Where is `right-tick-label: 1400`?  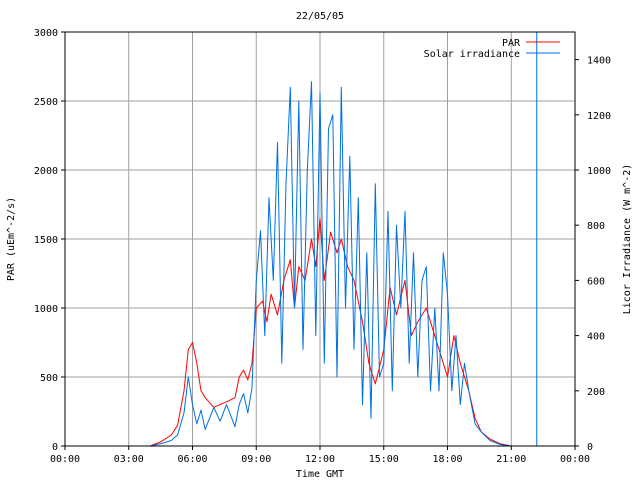 right-tick-label: 1400 is located at coordinates (599, 61).